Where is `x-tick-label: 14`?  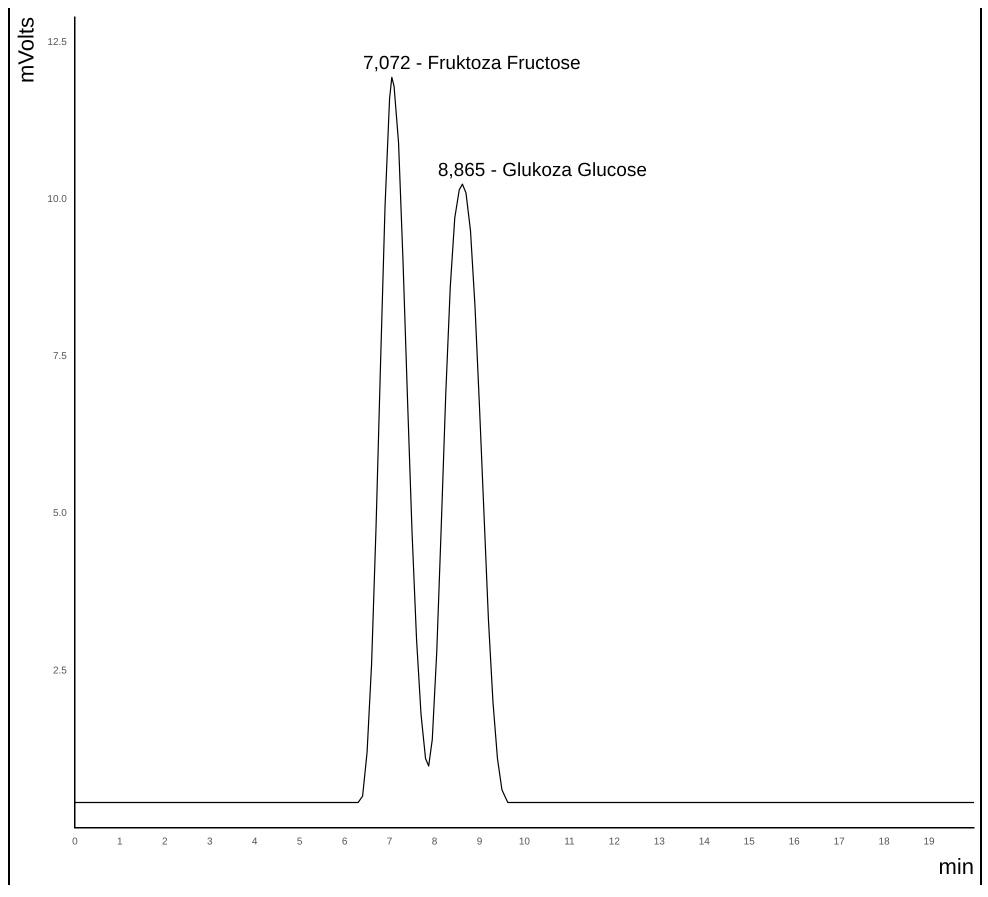 x-tick-label: 14 is located at coordinates (704, 842).